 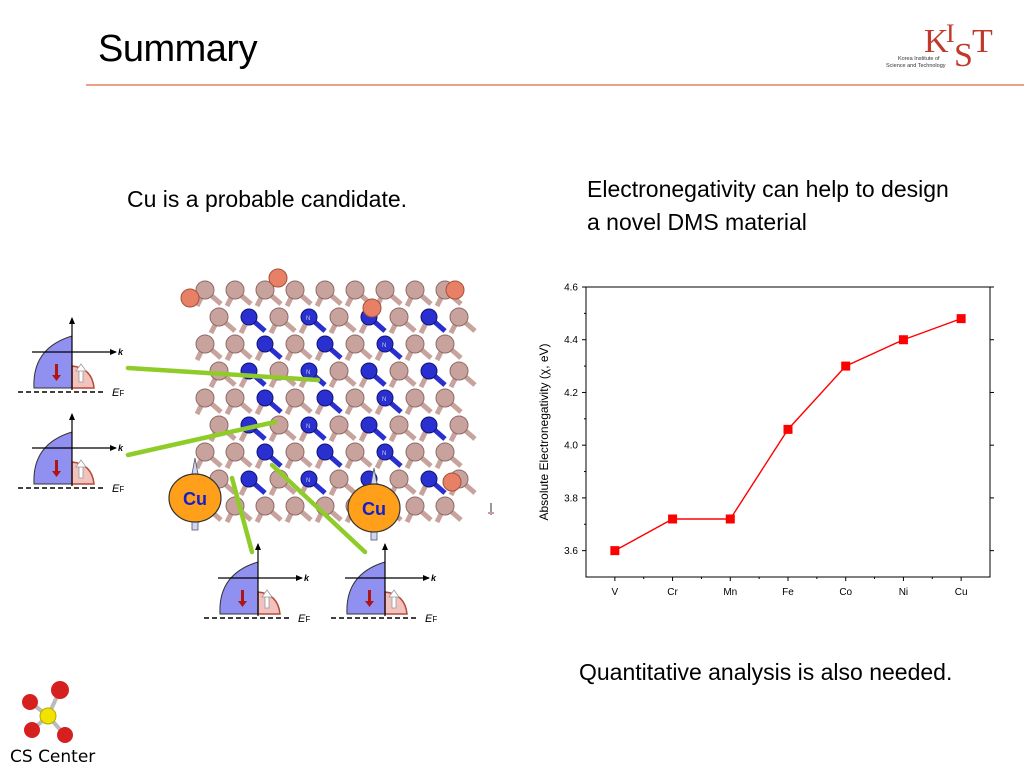 What do you see at coordinates (53, 757) in the screenshot?
I see `cs-center-label: CS Center` at bounding box center [53, 757].